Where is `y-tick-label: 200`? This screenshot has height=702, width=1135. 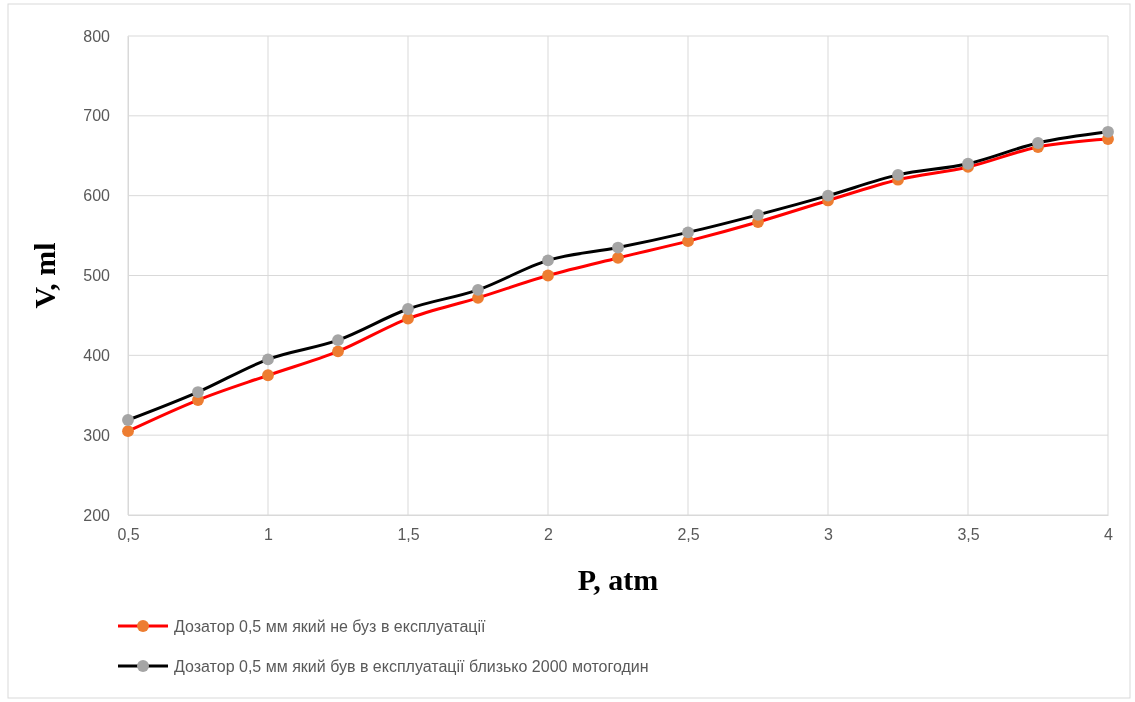
y-tick-label: 200 is located at coordinates (97, 515).